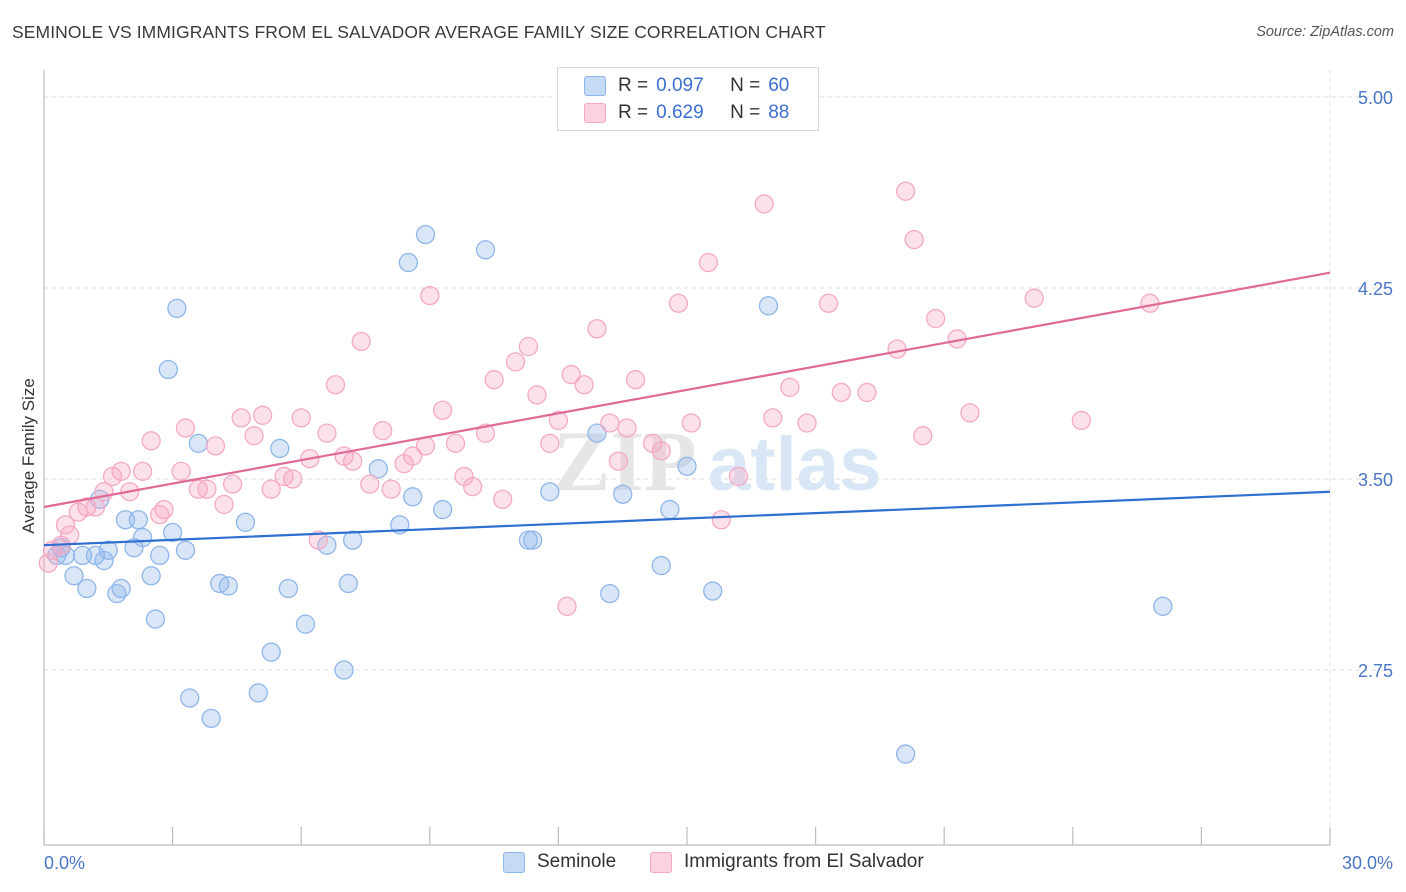 The height and width of the screenshot is (892, 1406). I want to click on y-axis-label: Average Family Size, so click(28, 456).